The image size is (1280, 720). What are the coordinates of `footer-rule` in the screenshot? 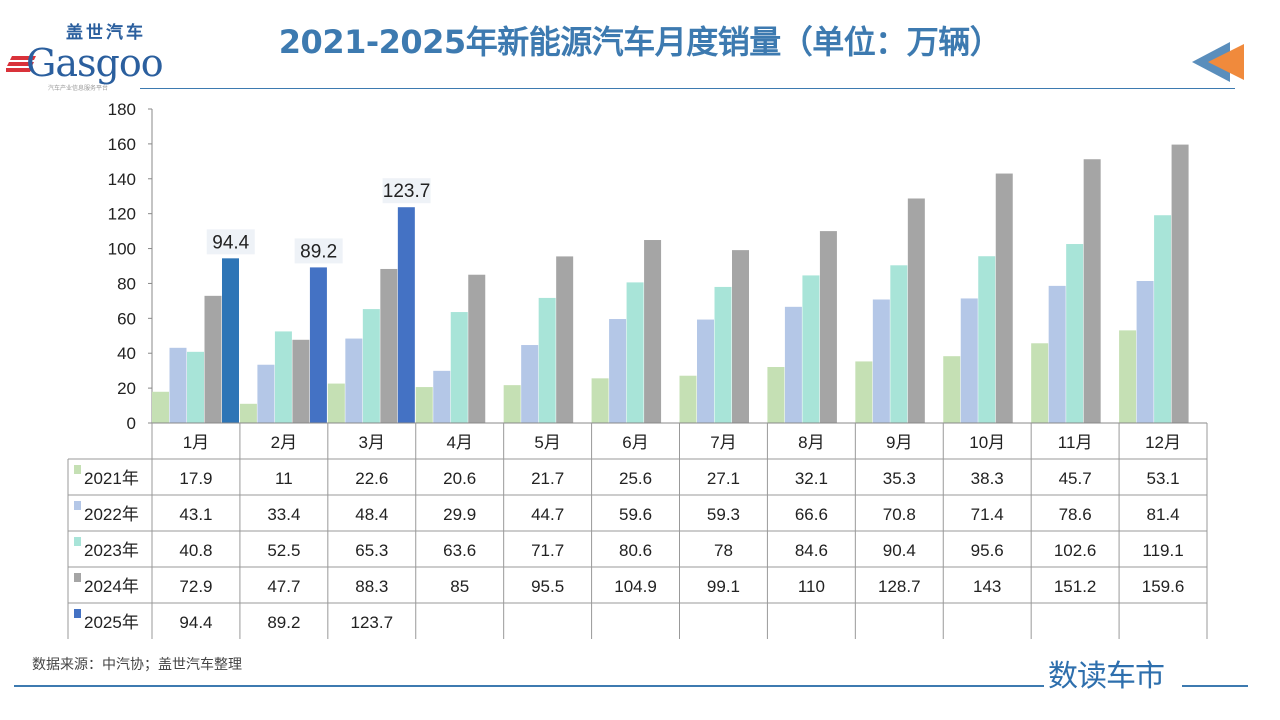 It's located at (529, 686).